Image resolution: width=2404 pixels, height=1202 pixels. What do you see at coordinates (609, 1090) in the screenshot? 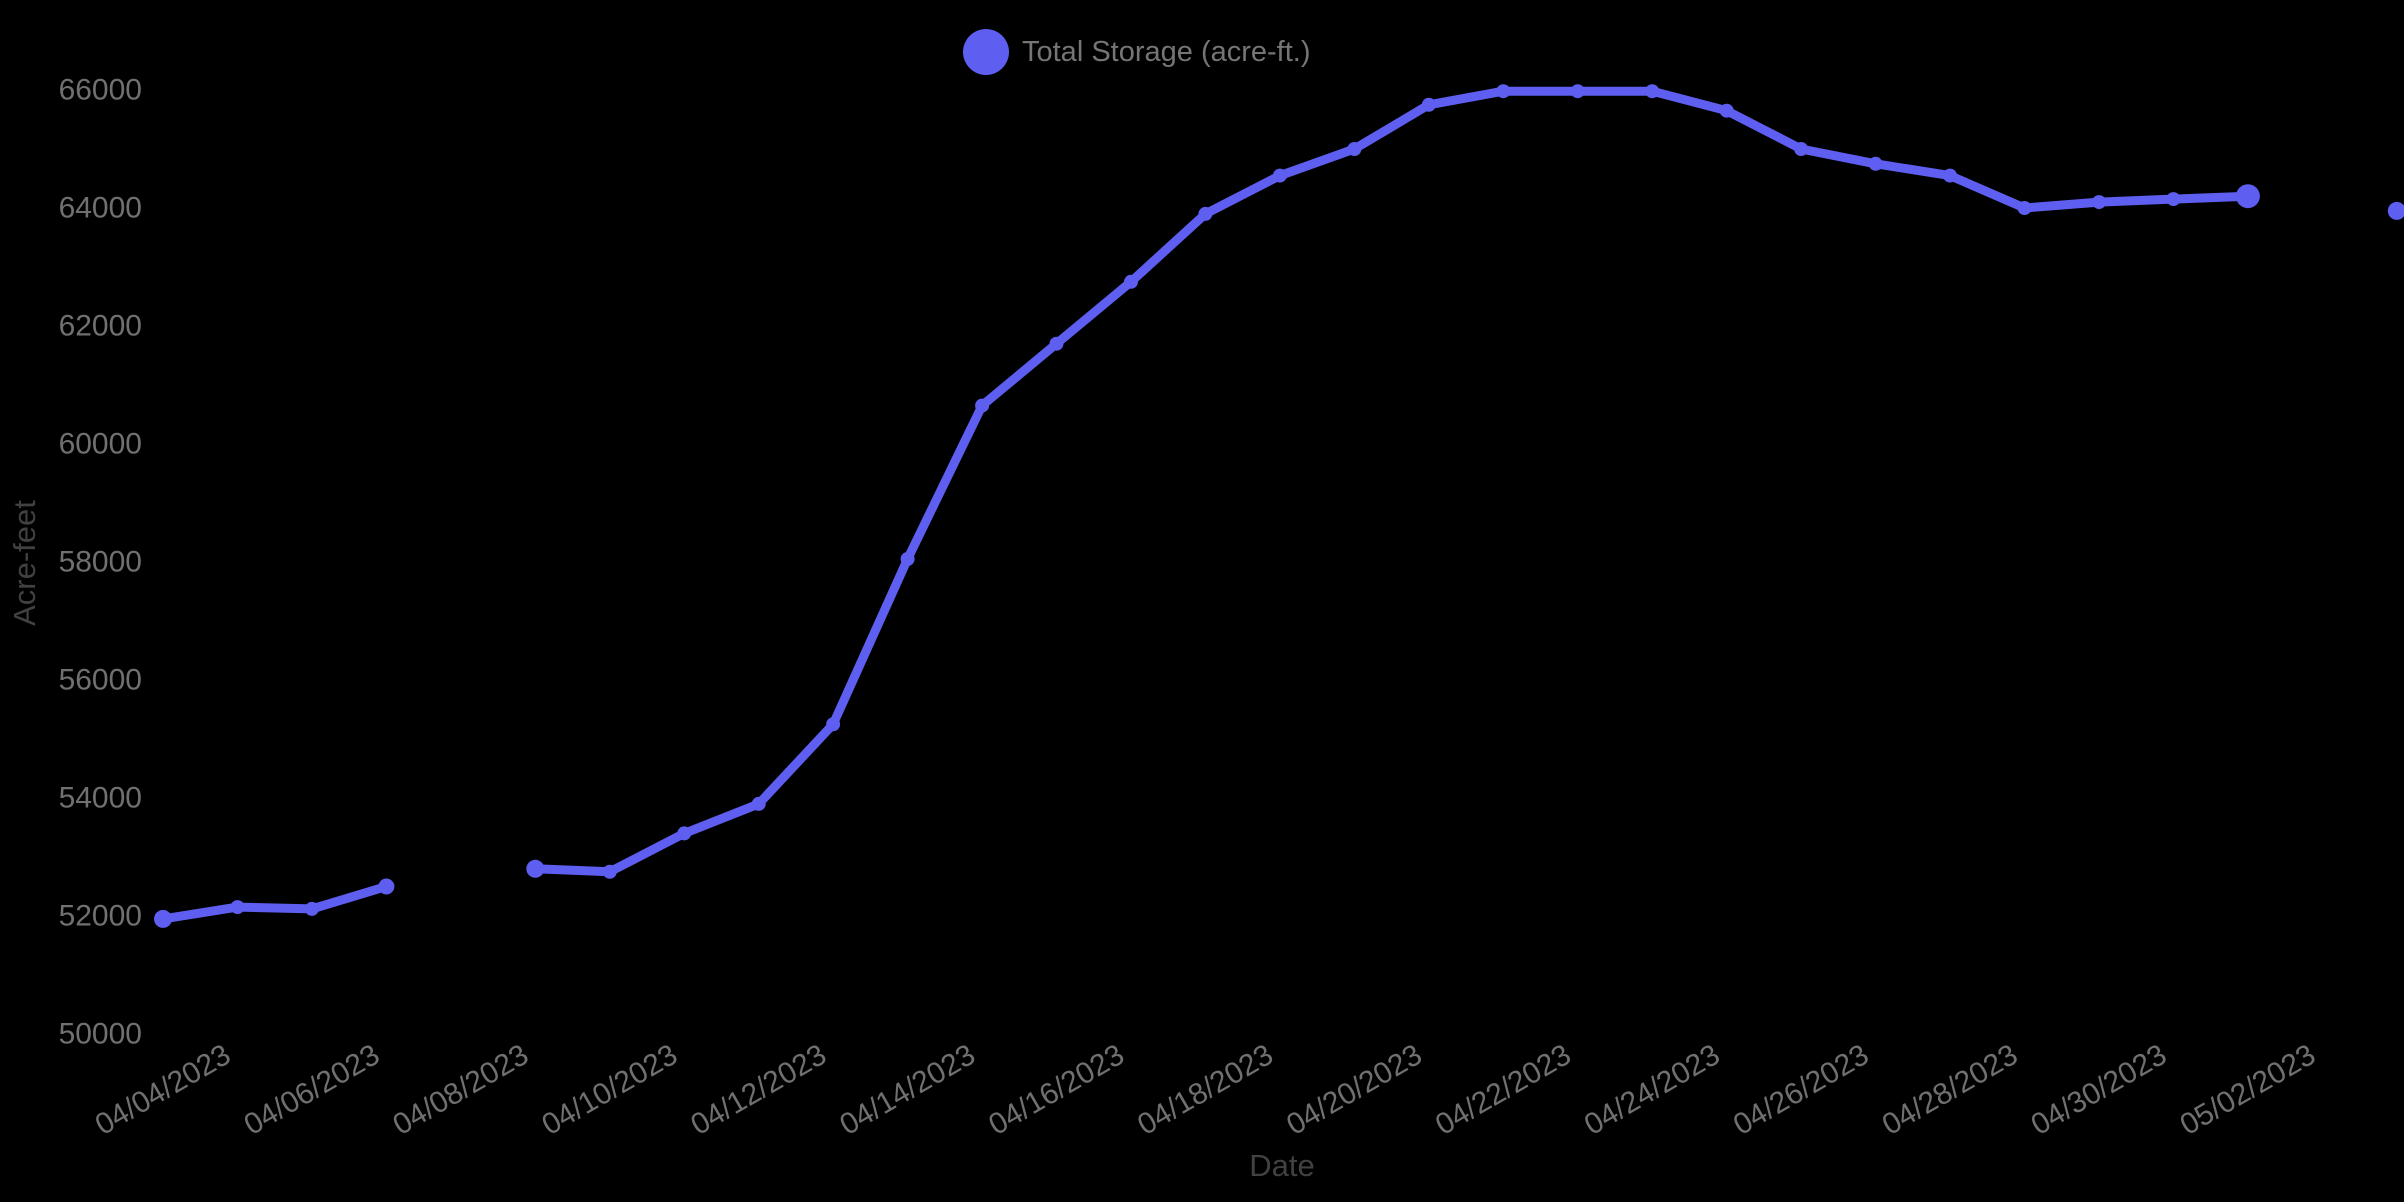
I see `x-tick-label: 04/10/2023` at bounding box center [609, 1090].